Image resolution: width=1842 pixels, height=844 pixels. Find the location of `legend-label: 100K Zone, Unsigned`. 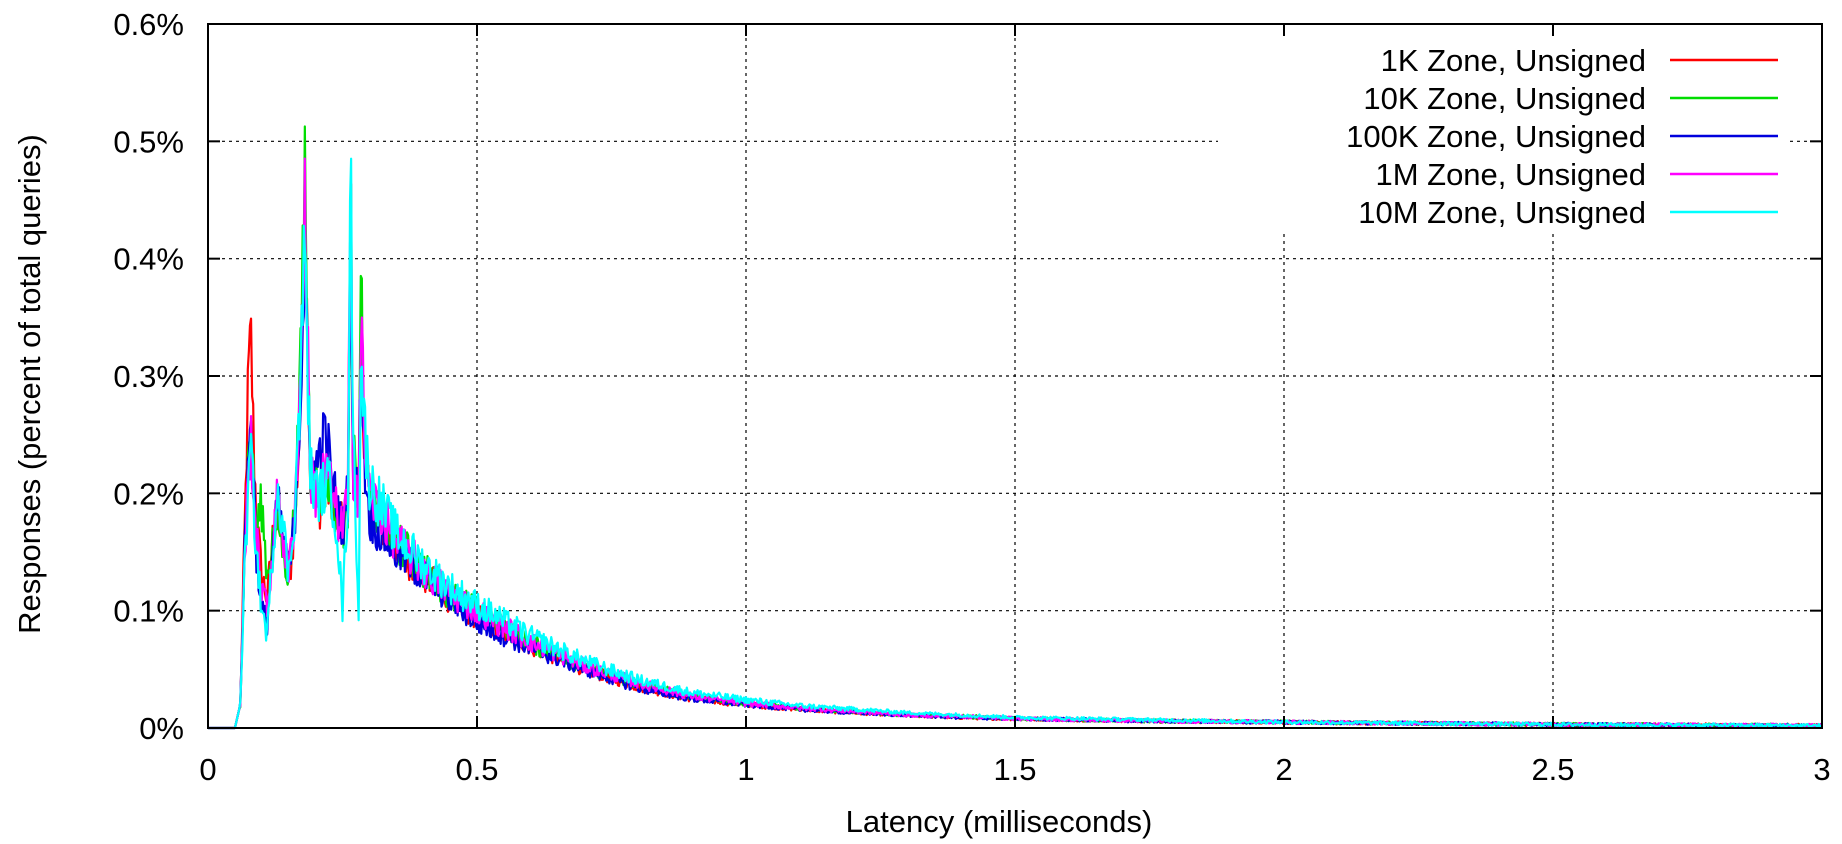

legend-label: 100K Zone, Unsigned is located at coordinates (1496, 136).